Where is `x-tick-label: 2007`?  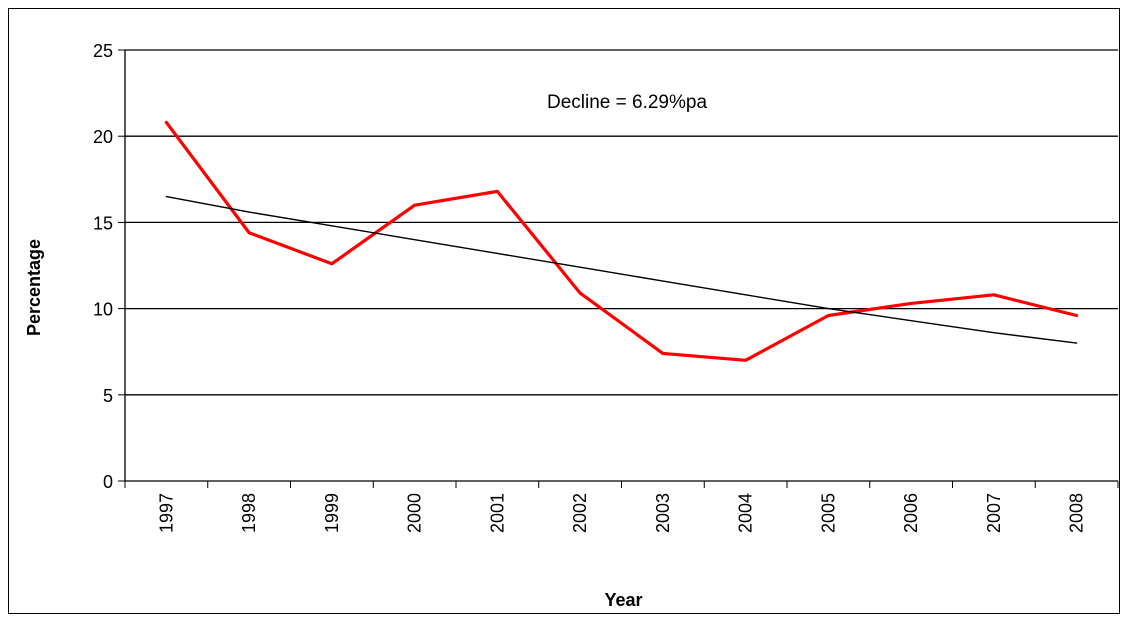 x-tick-label: 2007 is located at coordinates (994, 513).